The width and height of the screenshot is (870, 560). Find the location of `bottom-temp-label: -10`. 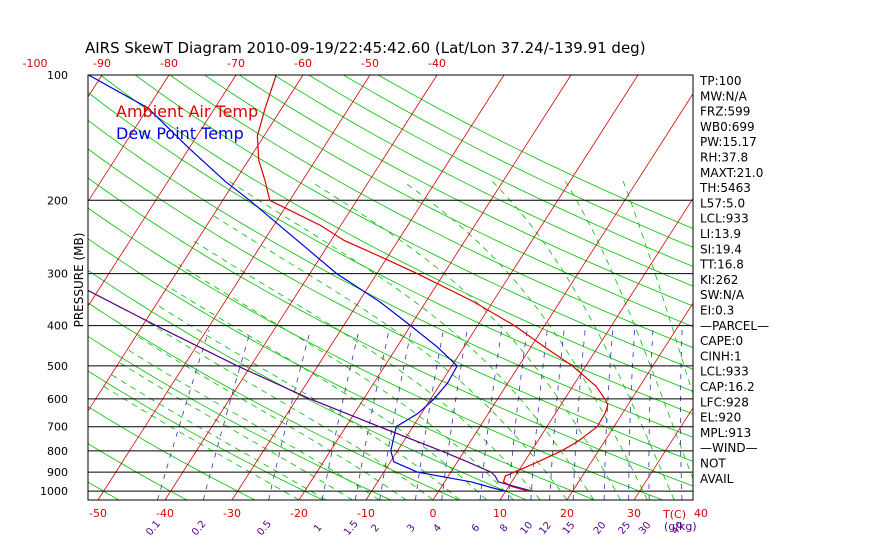

bottom-temp-label: -10 is located at coordinates (366, 513).